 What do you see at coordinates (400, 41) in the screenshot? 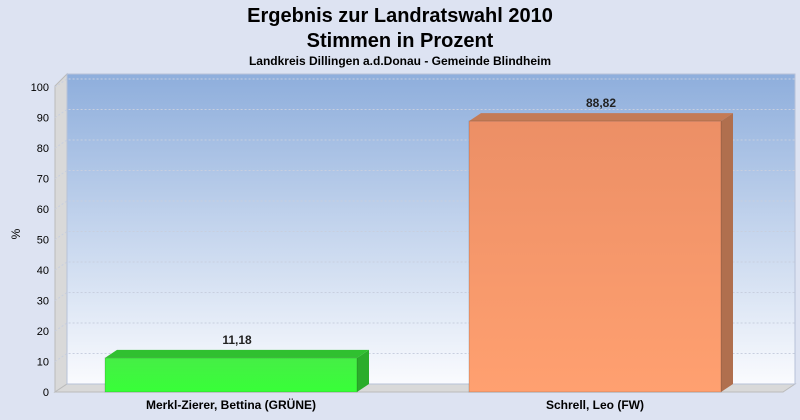
I see `chart-title-line2: Stimmen in Prozent` at bounding box center [400, 41].